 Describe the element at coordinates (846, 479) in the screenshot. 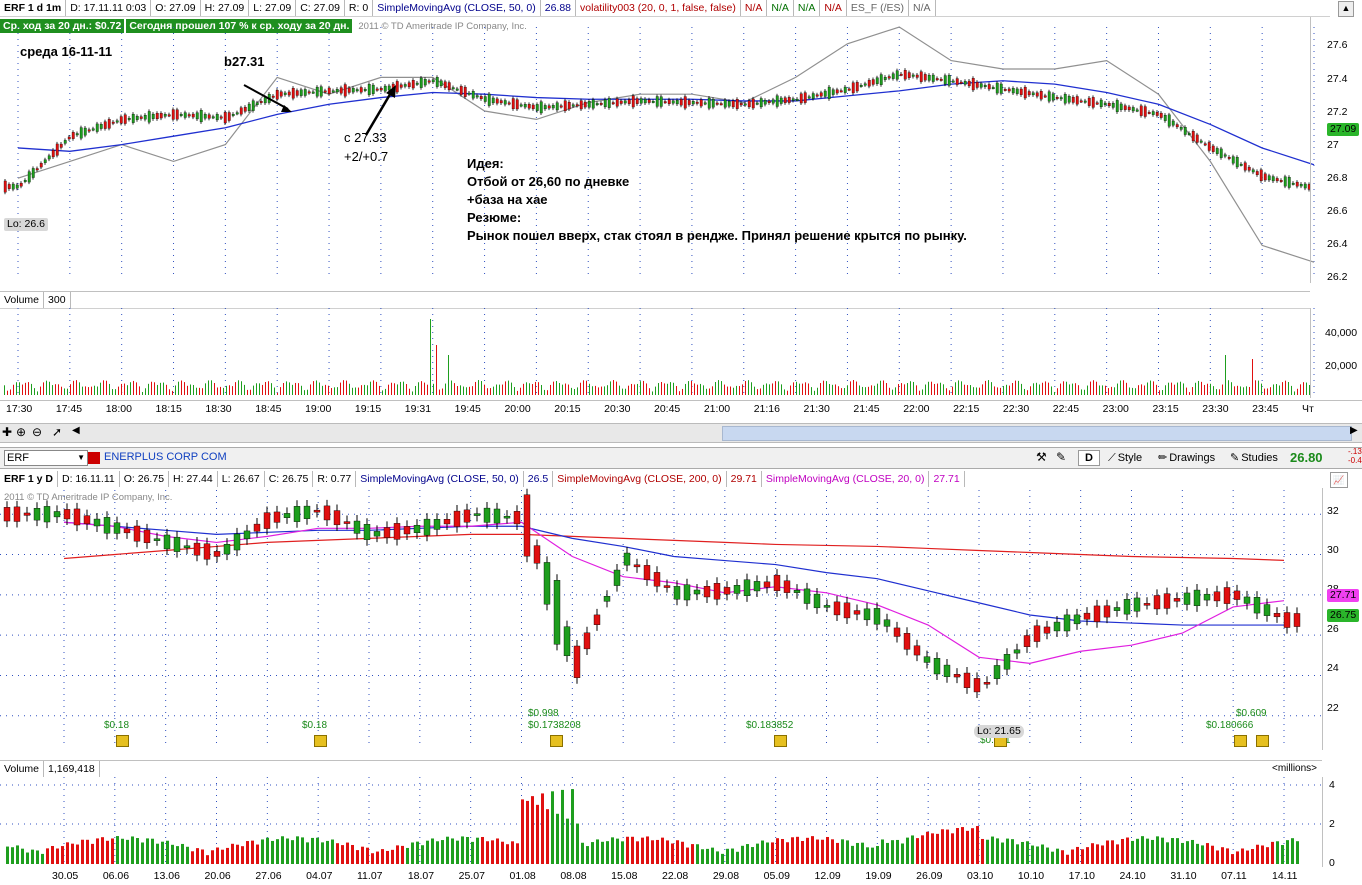

I see `sma20-label: SimpleMovingAvg (CLOSE, 20, 0)` at that location.